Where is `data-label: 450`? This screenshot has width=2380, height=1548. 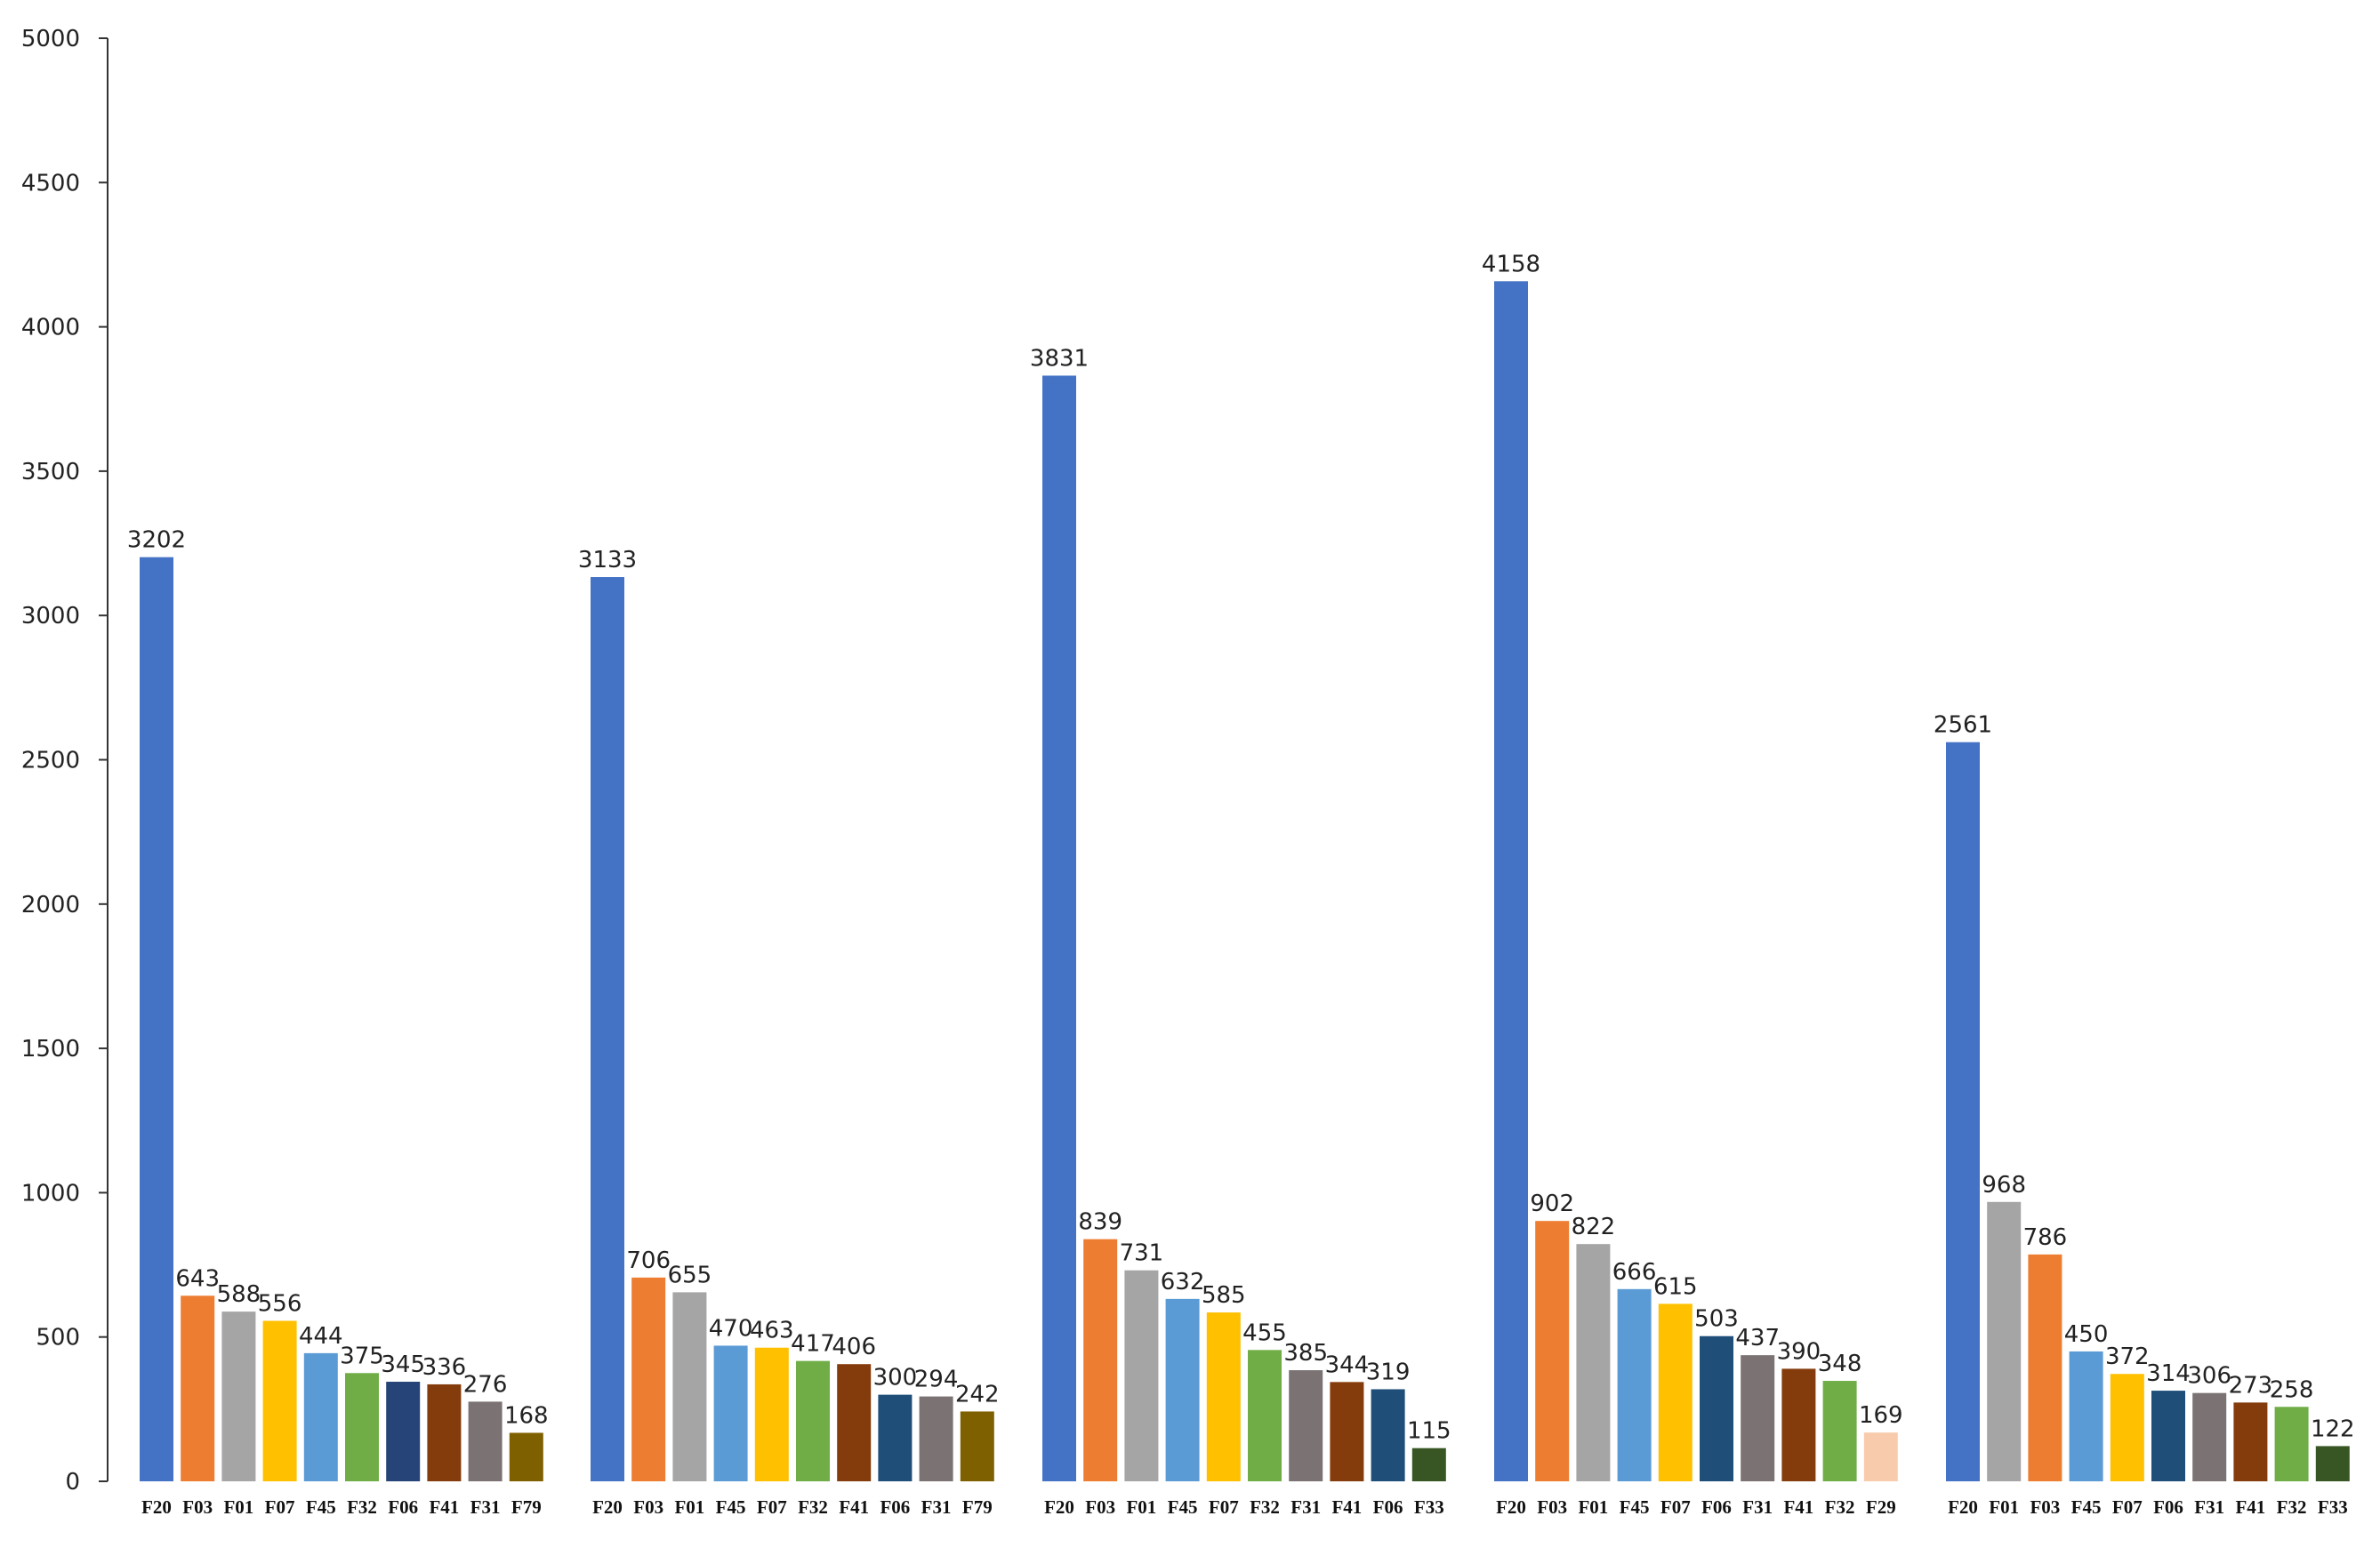
data-label: 450 is located at coordinates (2086, 1334).